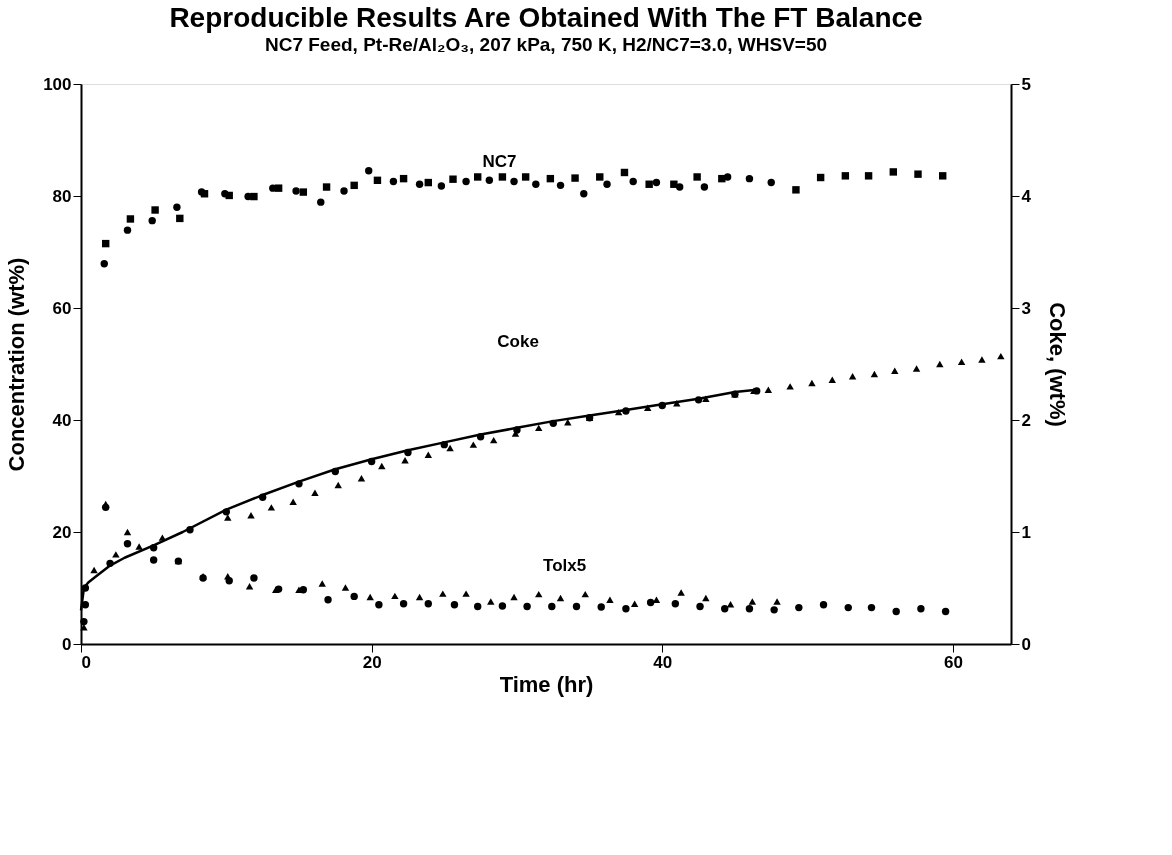 The height and width of the screenshot is (855, 1172). I want to click on y-axis-title: Concentration (wt%), so click(17, 364).